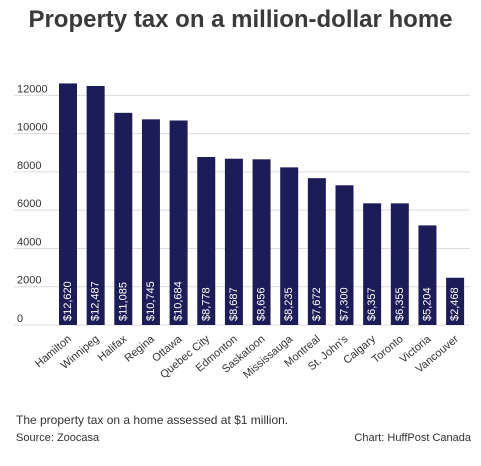 This screenshot has width=481, height=466. Describe the element at coordinates (234, 304) in the screenshot. I see `data-label: $8,687` at that location.